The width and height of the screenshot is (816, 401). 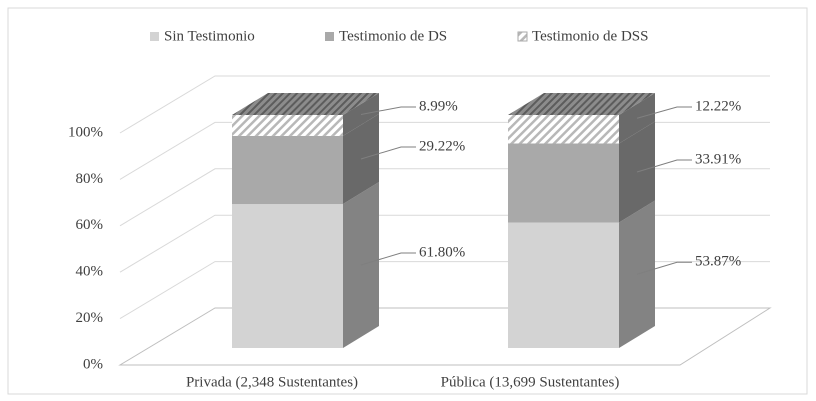 I want to click on data-label: 12.22%, so click(x=718, y=106).